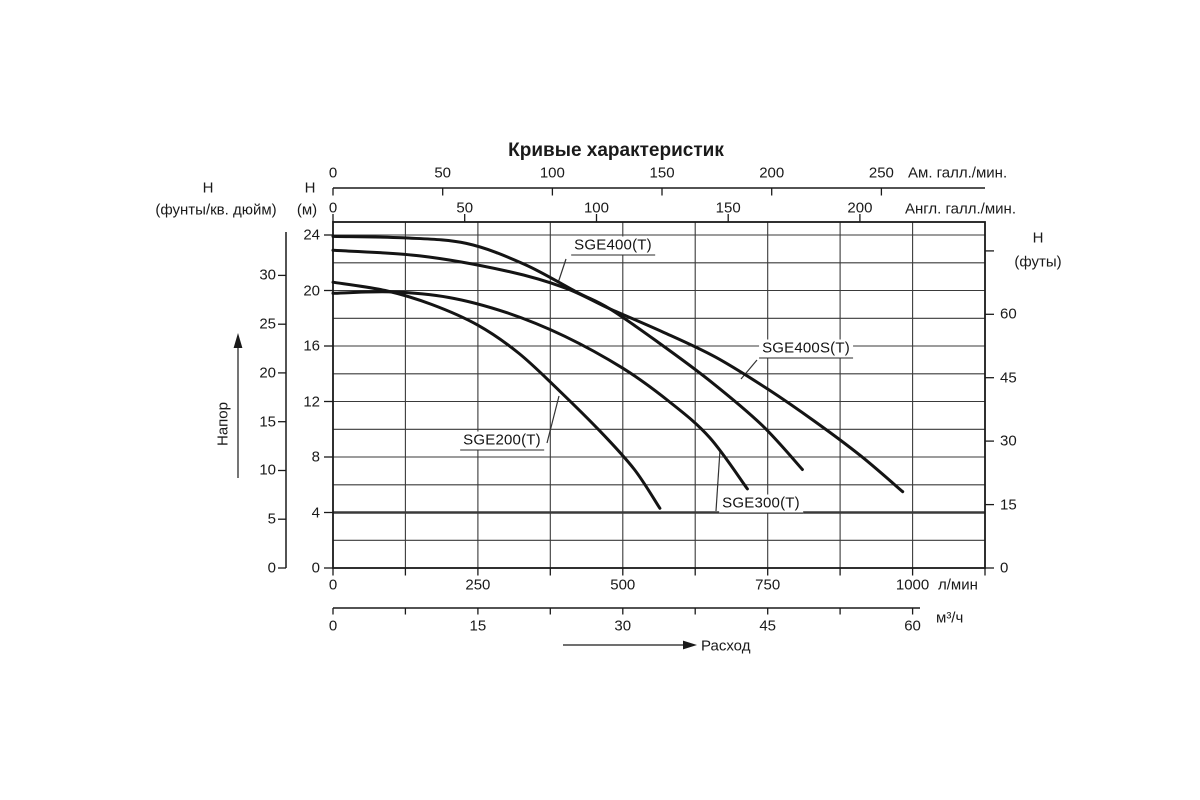  Describe the element at coordinates (478, 585) in the screenshot. I see `tick-lpm: 250` at that location.